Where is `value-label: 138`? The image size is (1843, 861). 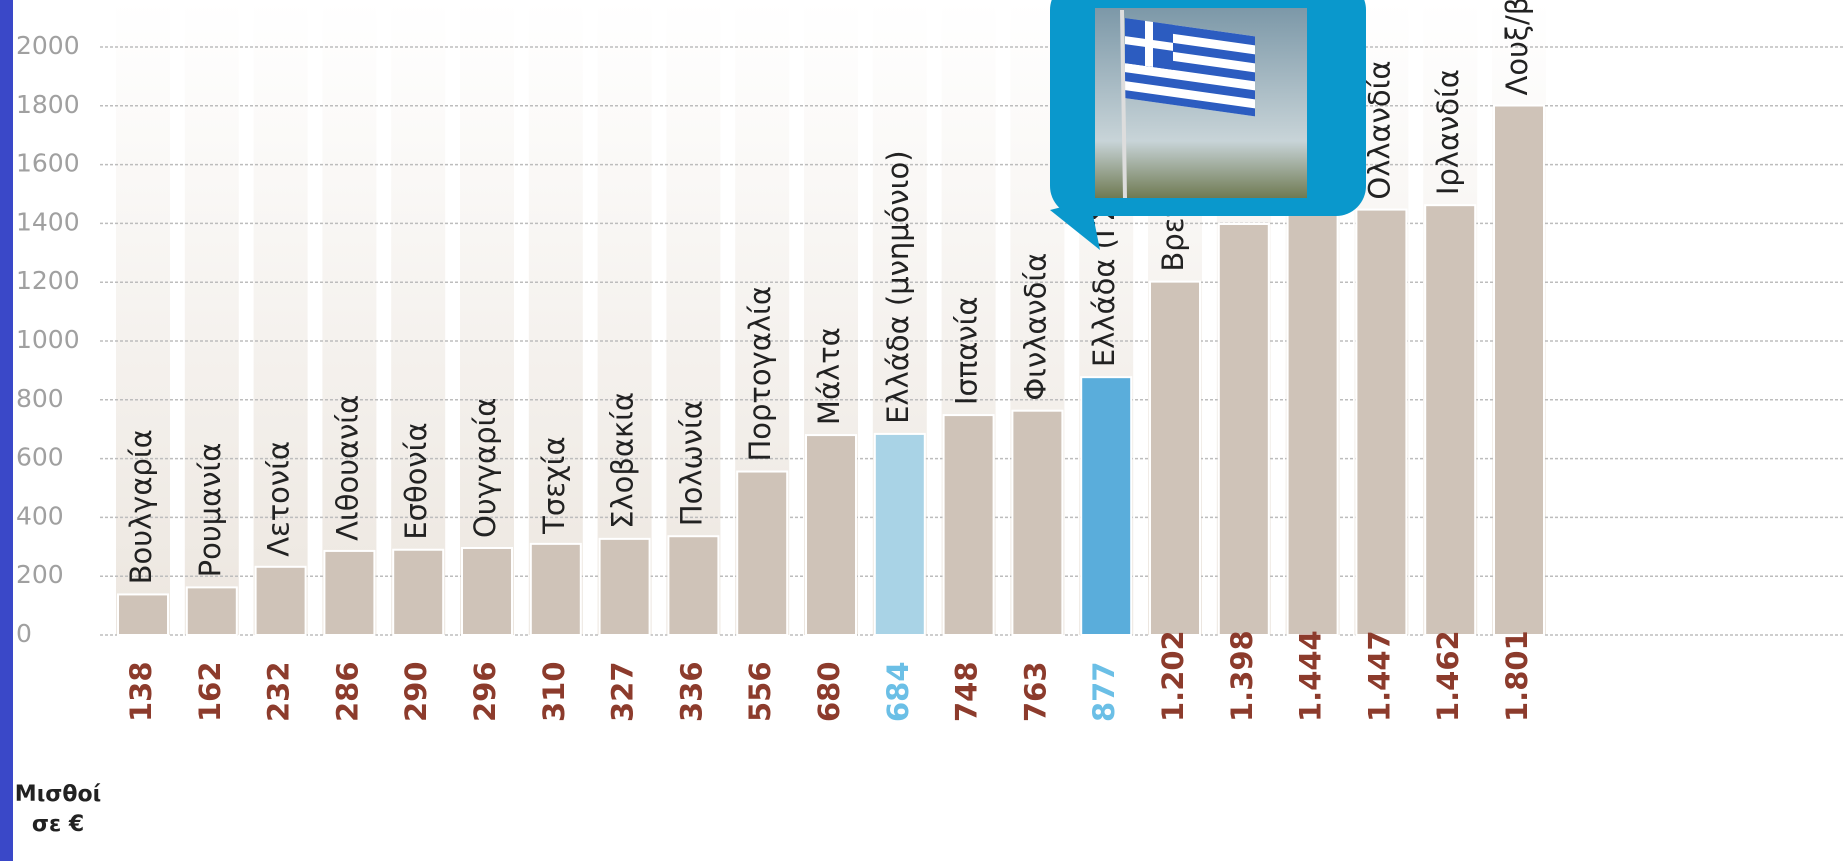 value-label: 138 is located at coordinates (141, 691).